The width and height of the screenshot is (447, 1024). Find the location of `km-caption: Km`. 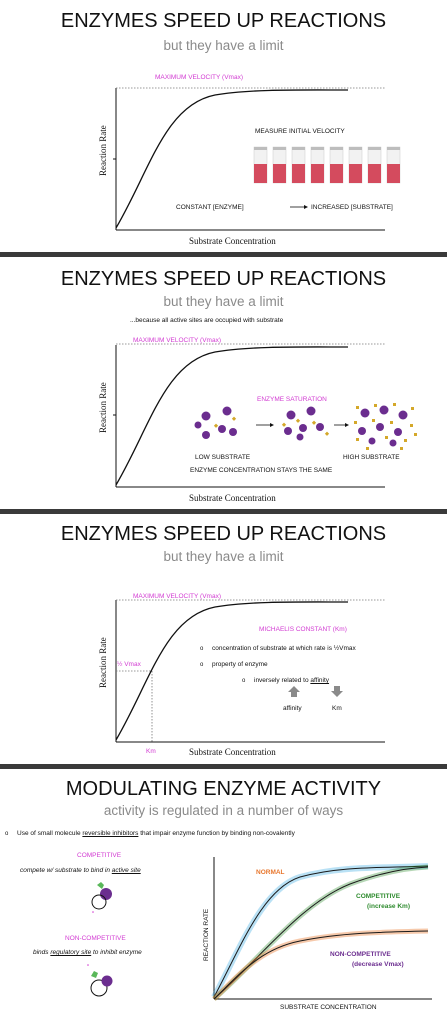

km-caption: Km is located at coordinates (337, 708).